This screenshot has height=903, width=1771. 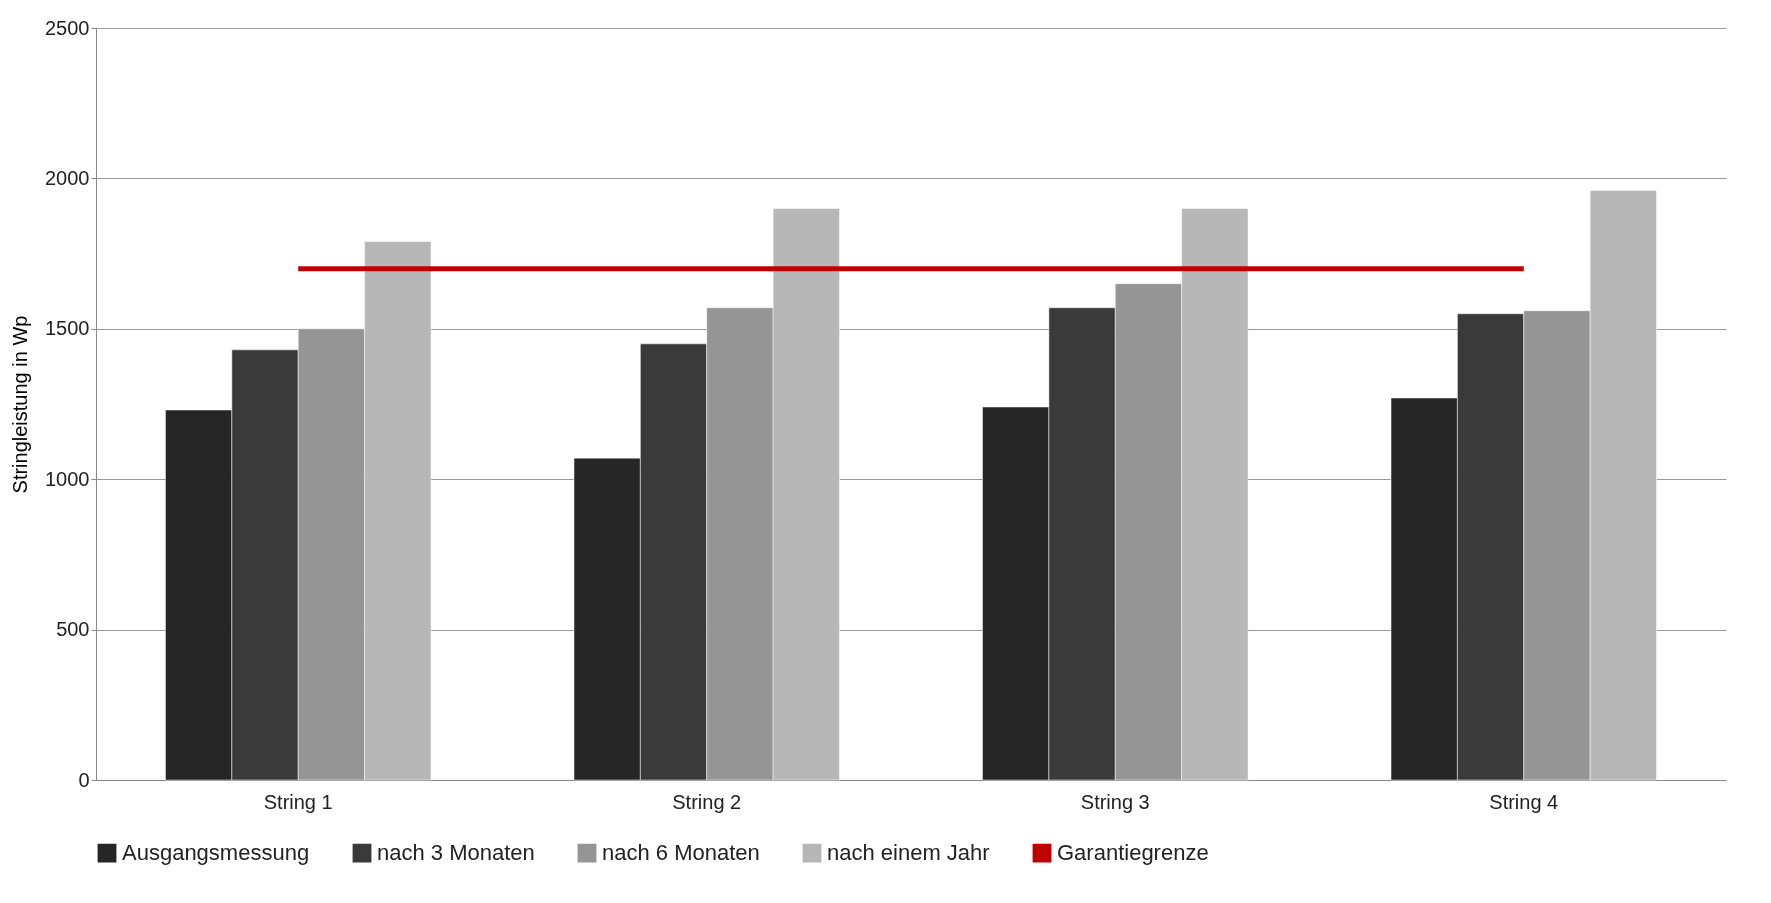 I want to click on y-tick-label: 500, so click(x=73, y=629).